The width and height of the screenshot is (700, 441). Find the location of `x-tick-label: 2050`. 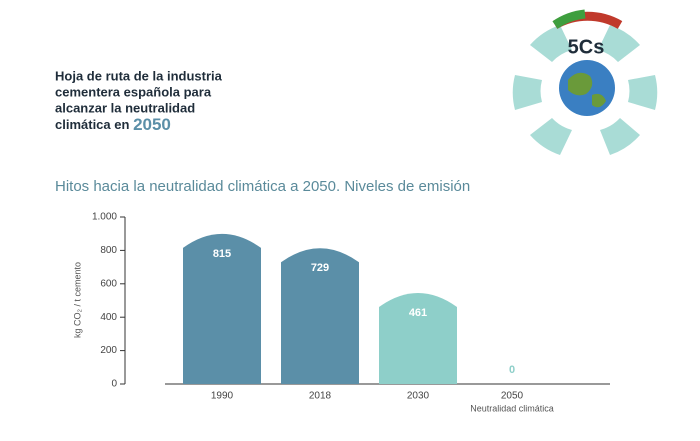

x-tick-label: 2050 is located at coordinates (512, 396).